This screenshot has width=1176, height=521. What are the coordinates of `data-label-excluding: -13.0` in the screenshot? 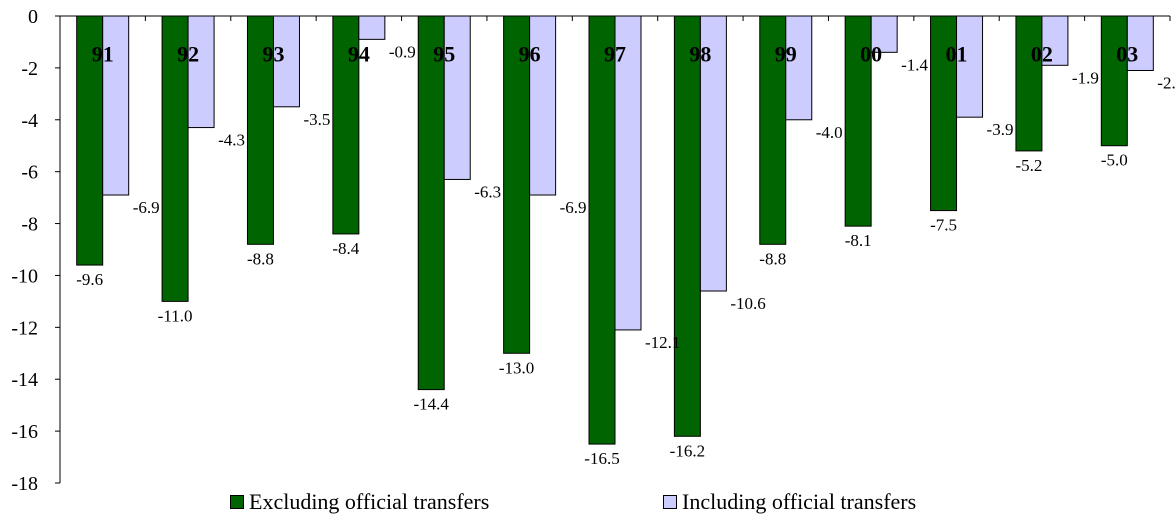 It's located at (516, 367).